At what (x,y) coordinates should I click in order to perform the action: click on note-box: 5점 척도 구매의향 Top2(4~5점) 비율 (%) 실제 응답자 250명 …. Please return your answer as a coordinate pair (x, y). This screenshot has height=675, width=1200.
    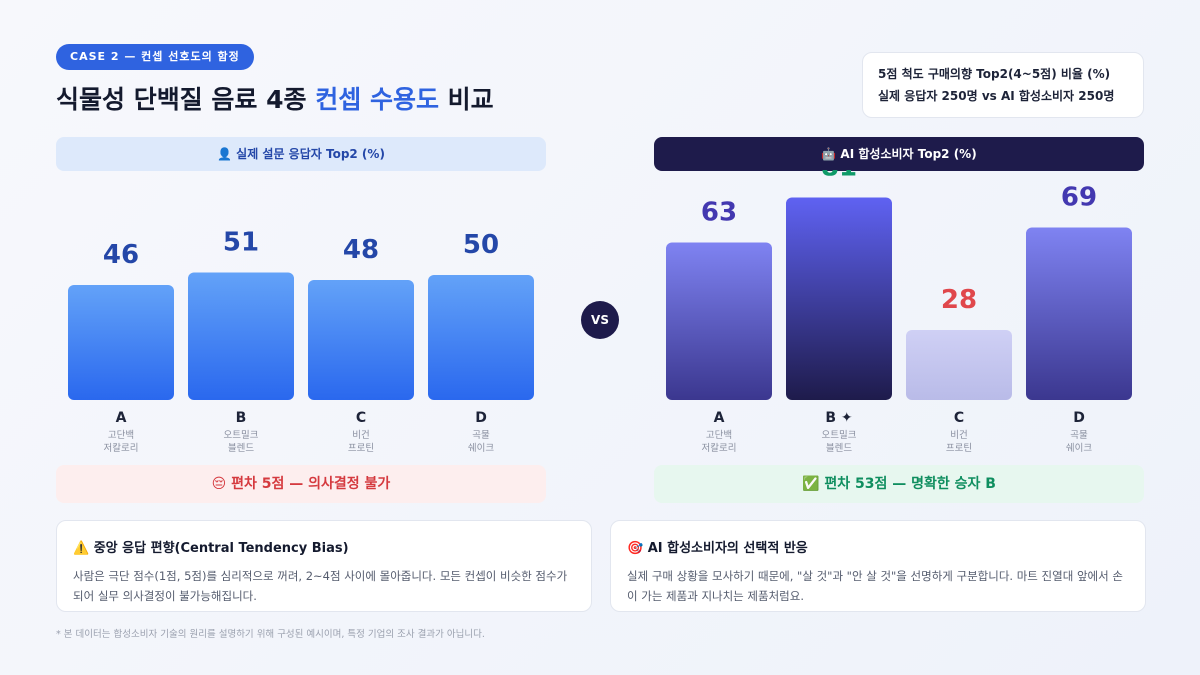
    Looking at the image, I should click on (1003, 85).